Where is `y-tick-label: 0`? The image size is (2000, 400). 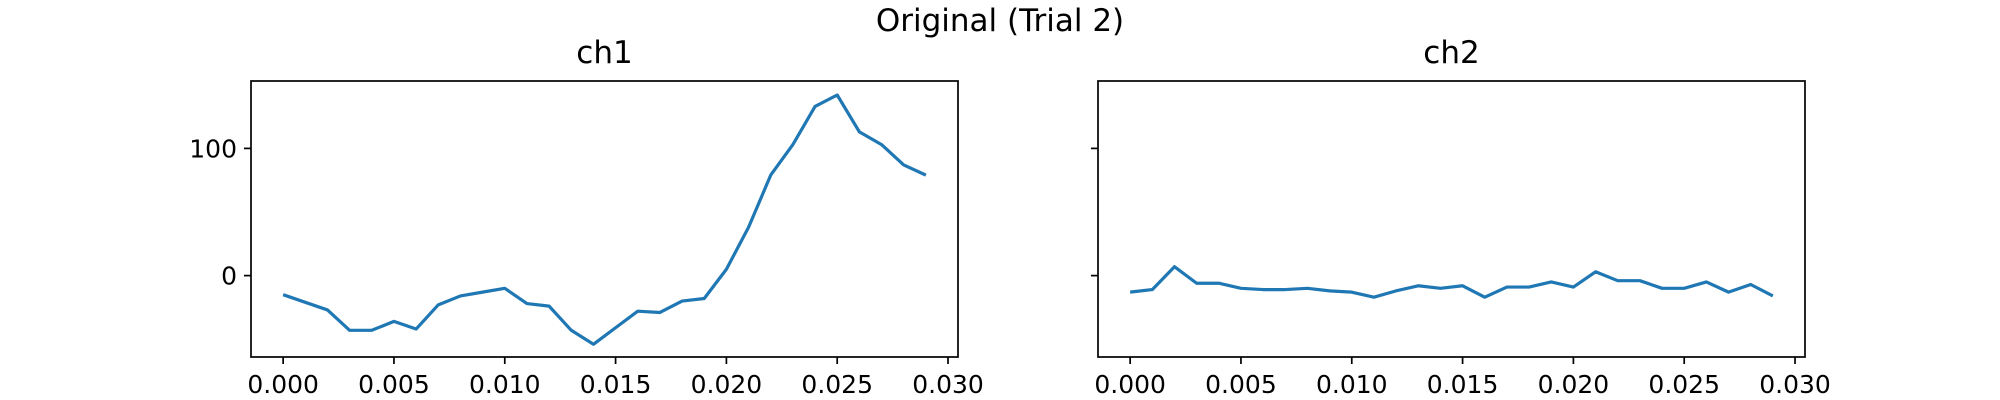
y-tick-label: 0 is located at coordinates (229, 276).